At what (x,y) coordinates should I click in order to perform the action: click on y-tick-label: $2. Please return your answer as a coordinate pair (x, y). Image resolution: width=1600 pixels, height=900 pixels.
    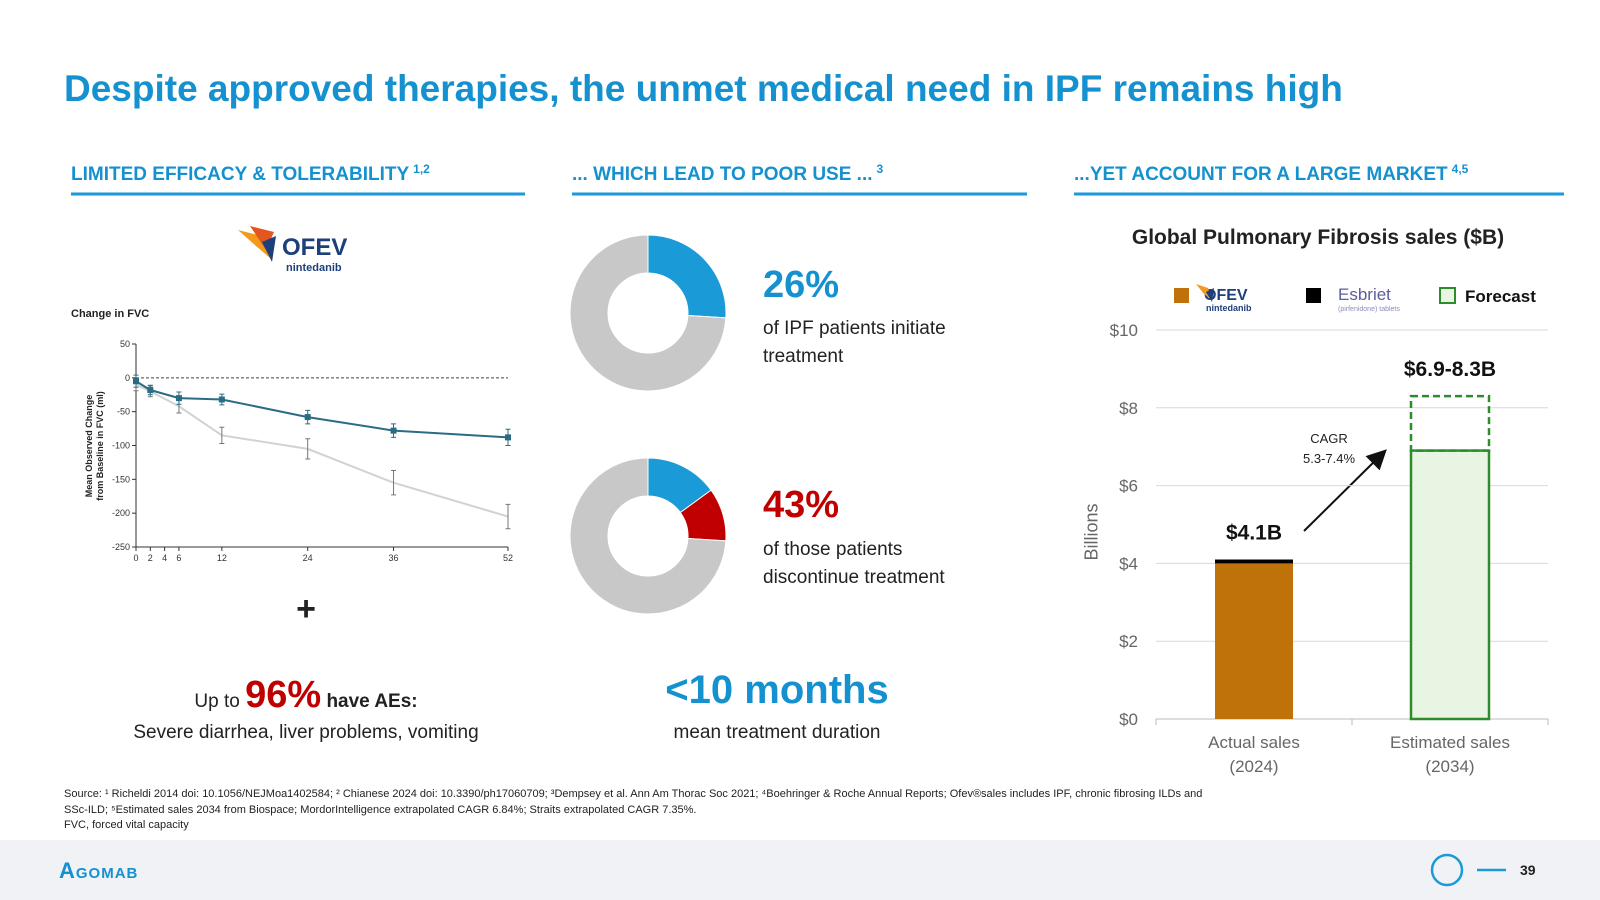
    Looking at the image, I should click on (1128, 641).